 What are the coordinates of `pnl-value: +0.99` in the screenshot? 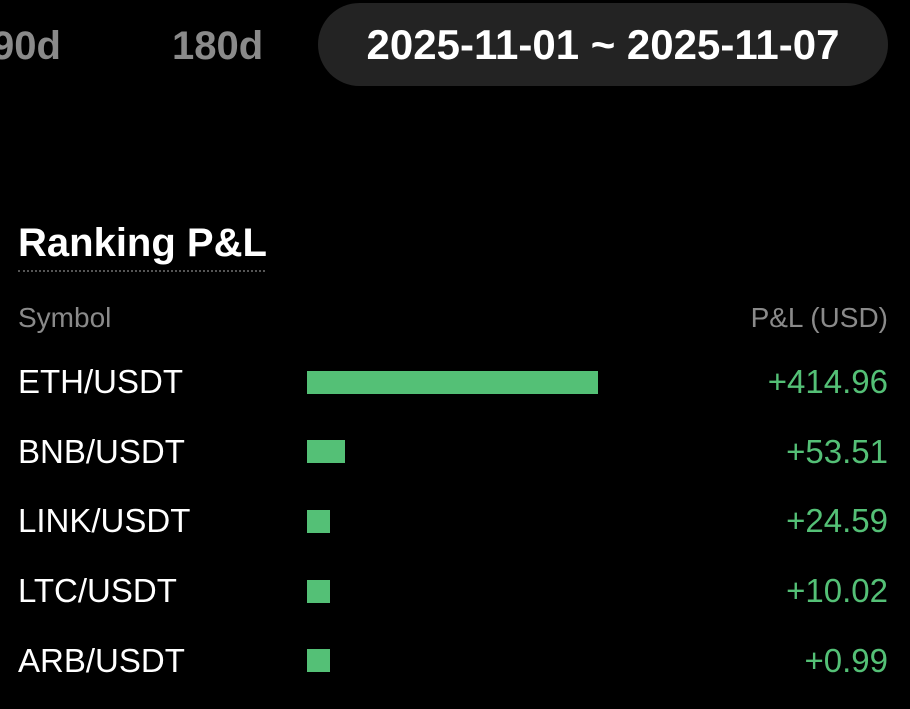 It's located at (846, 660).